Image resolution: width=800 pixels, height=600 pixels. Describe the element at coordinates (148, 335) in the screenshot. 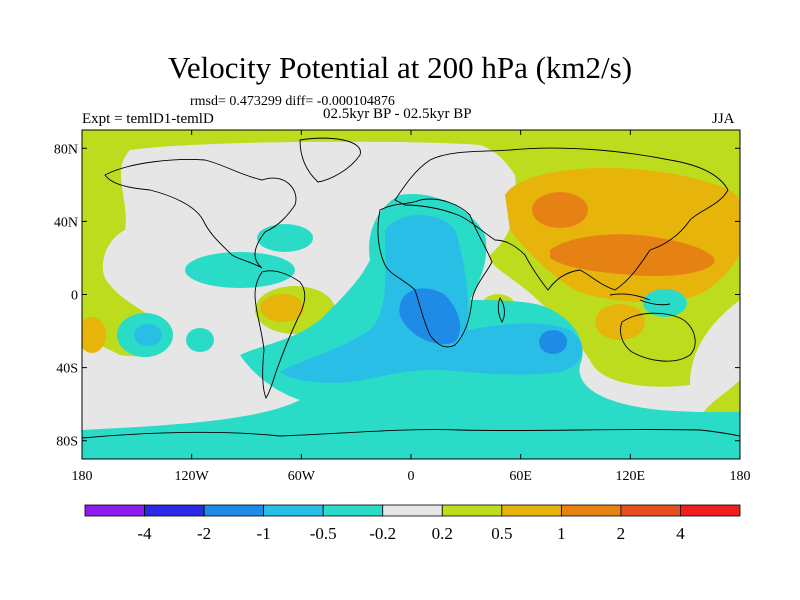

I see `negative-mid-pacific-south` at that location.